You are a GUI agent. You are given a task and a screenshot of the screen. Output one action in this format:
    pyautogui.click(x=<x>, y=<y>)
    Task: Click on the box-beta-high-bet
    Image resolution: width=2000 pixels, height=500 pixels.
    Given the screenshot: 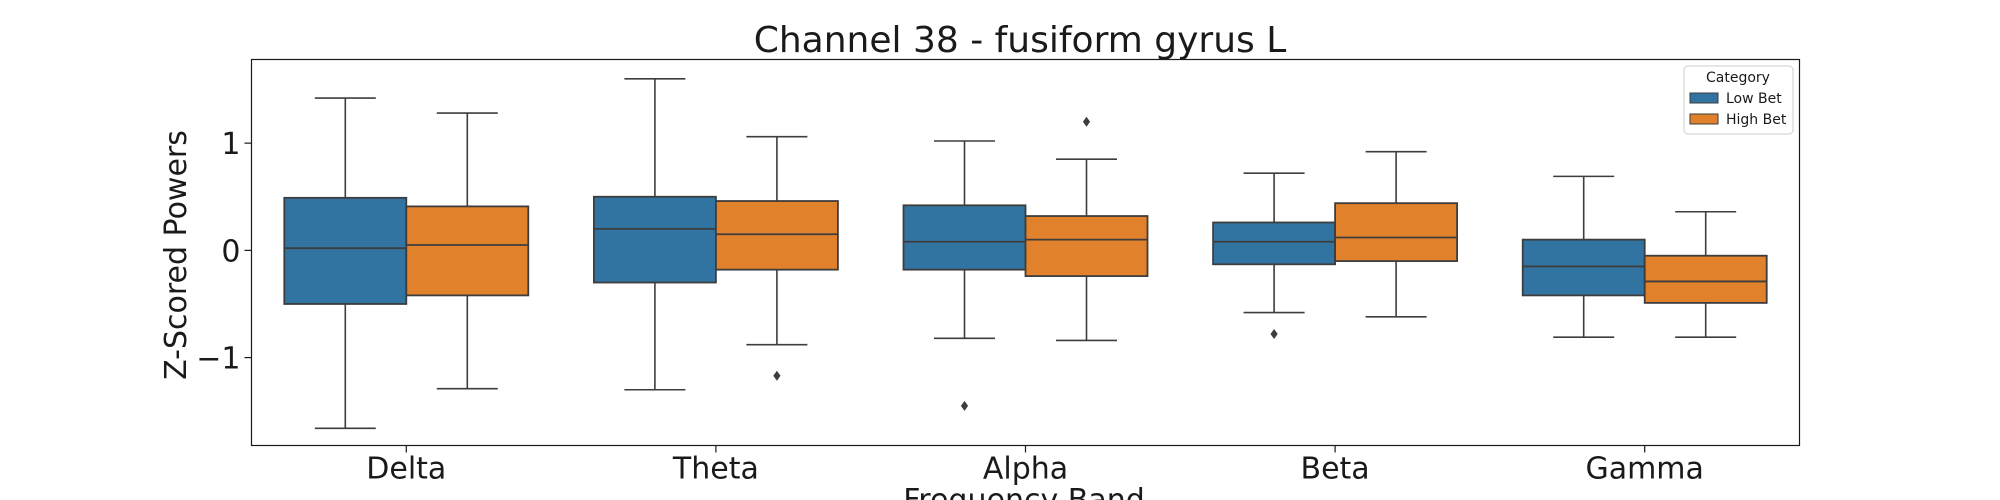 What is the action you would take?
    pyautogui.click(x=1396, y=234)
    